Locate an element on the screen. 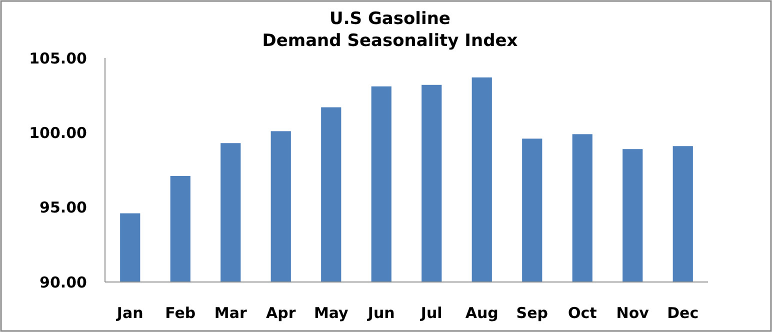  chart-title: U.S Gasoline Demand Seasonality Index is located at coordinates (390, 30).